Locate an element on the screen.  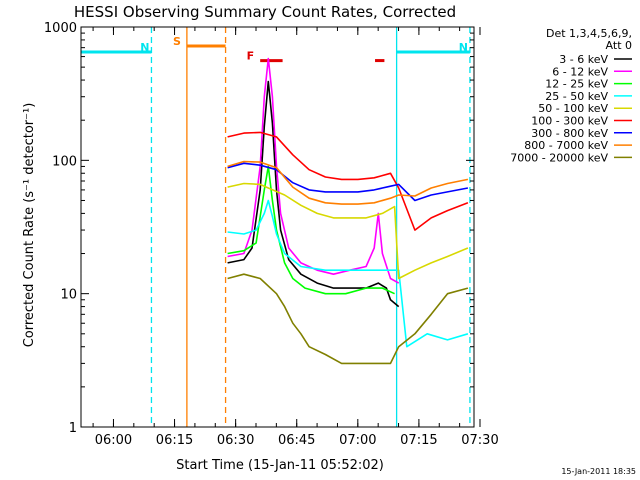
x-tick-label-1: 06:15 is located at coordinates (174, 440).